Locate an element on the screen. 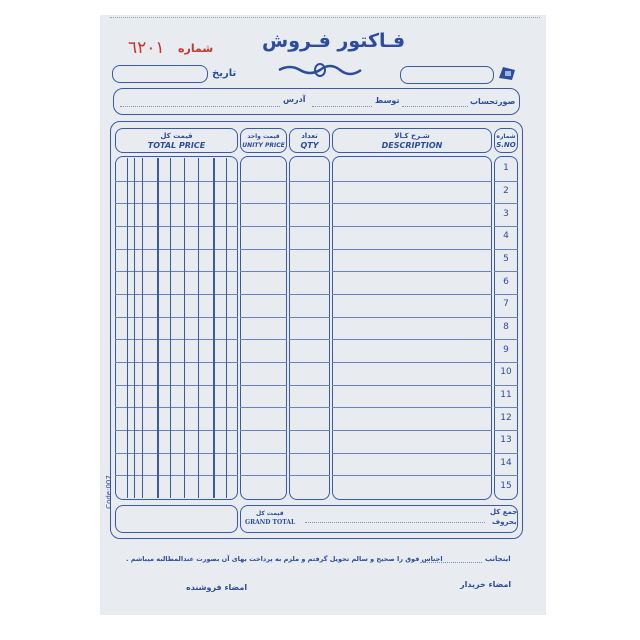 This screenshot has width=640, height=640. account-field is located at coordinates (435, 106).